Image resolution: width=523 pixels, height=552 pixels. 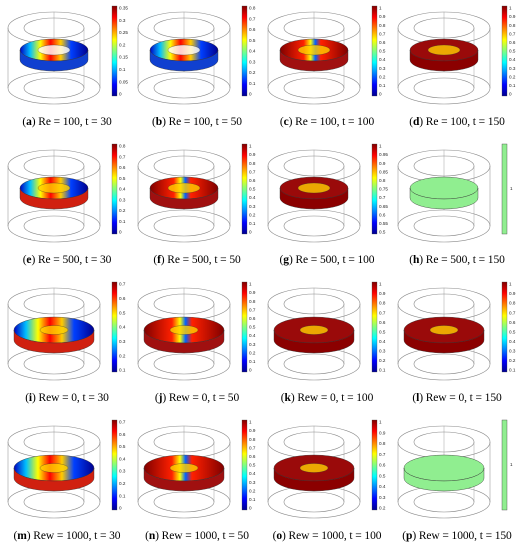 What do you see at coordinates (66, 469) in the screenshot?
I see `plot-m: 0.7 0.6 0.5 0.4 0.3 0.2 0.1 0` at bounding box center [66, 469].